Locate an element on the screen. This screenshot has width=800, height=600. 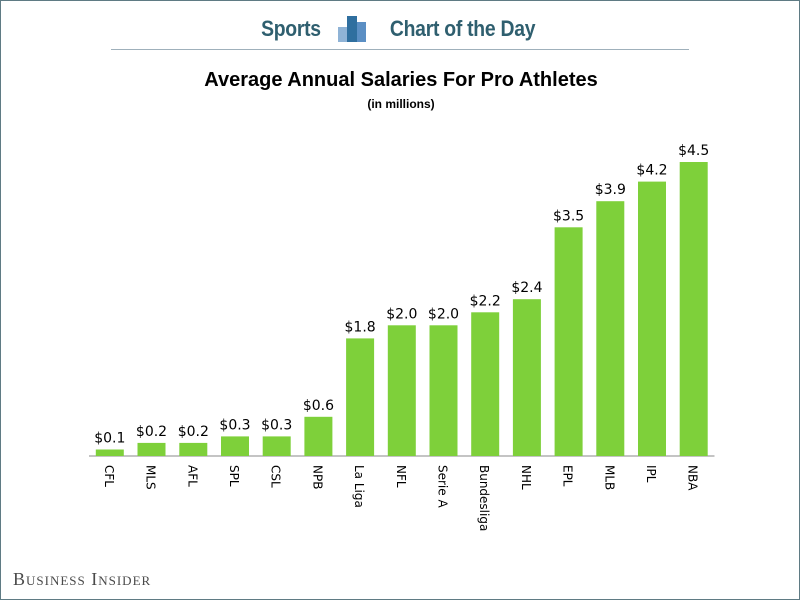
sports-chart-of-the-day-banner: Sports Chart of the Day is located at coordinates (400, 29).